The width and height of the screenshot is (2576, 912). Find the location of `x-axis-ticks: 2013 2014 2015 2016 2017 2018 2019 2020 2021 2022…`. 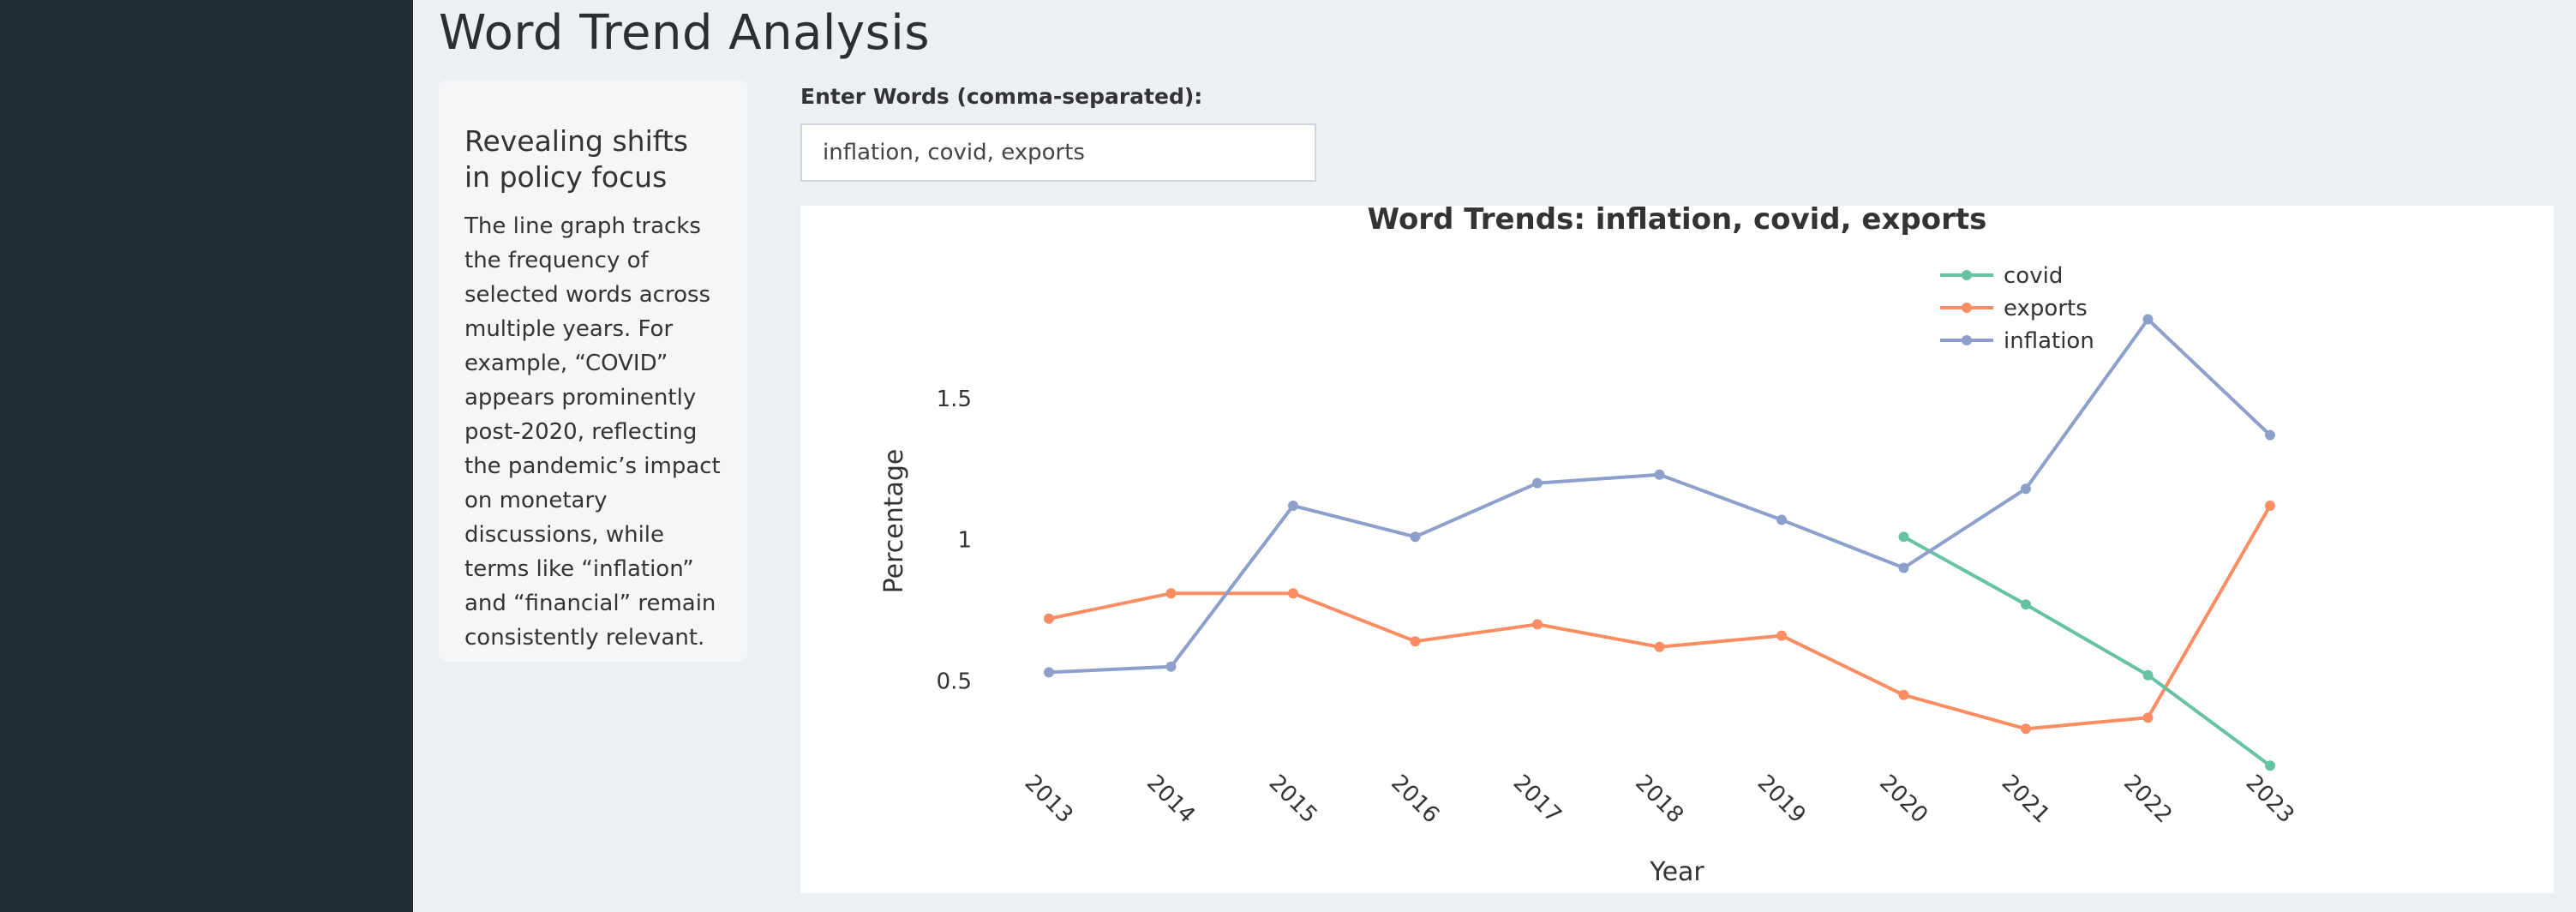

x-axis-ticks: 2013 2014 2015 2016 2017 2018 2019 2020 2021 2022… is located at coordinates (1659, 799).